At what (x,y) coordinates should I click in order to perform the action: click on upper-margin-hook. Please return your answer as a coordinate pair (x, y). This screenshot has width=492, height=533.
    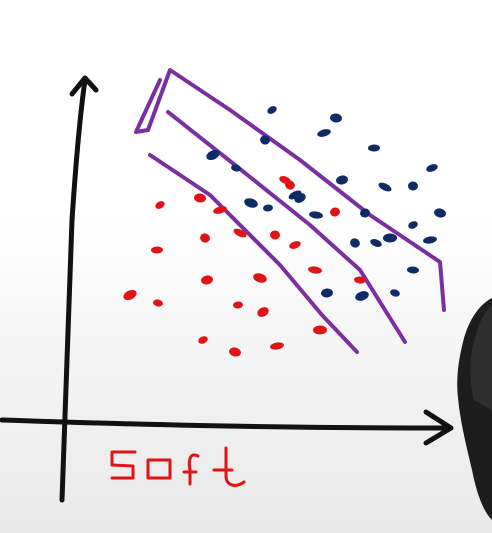
    Looking at the image, I should click on (148, 106).